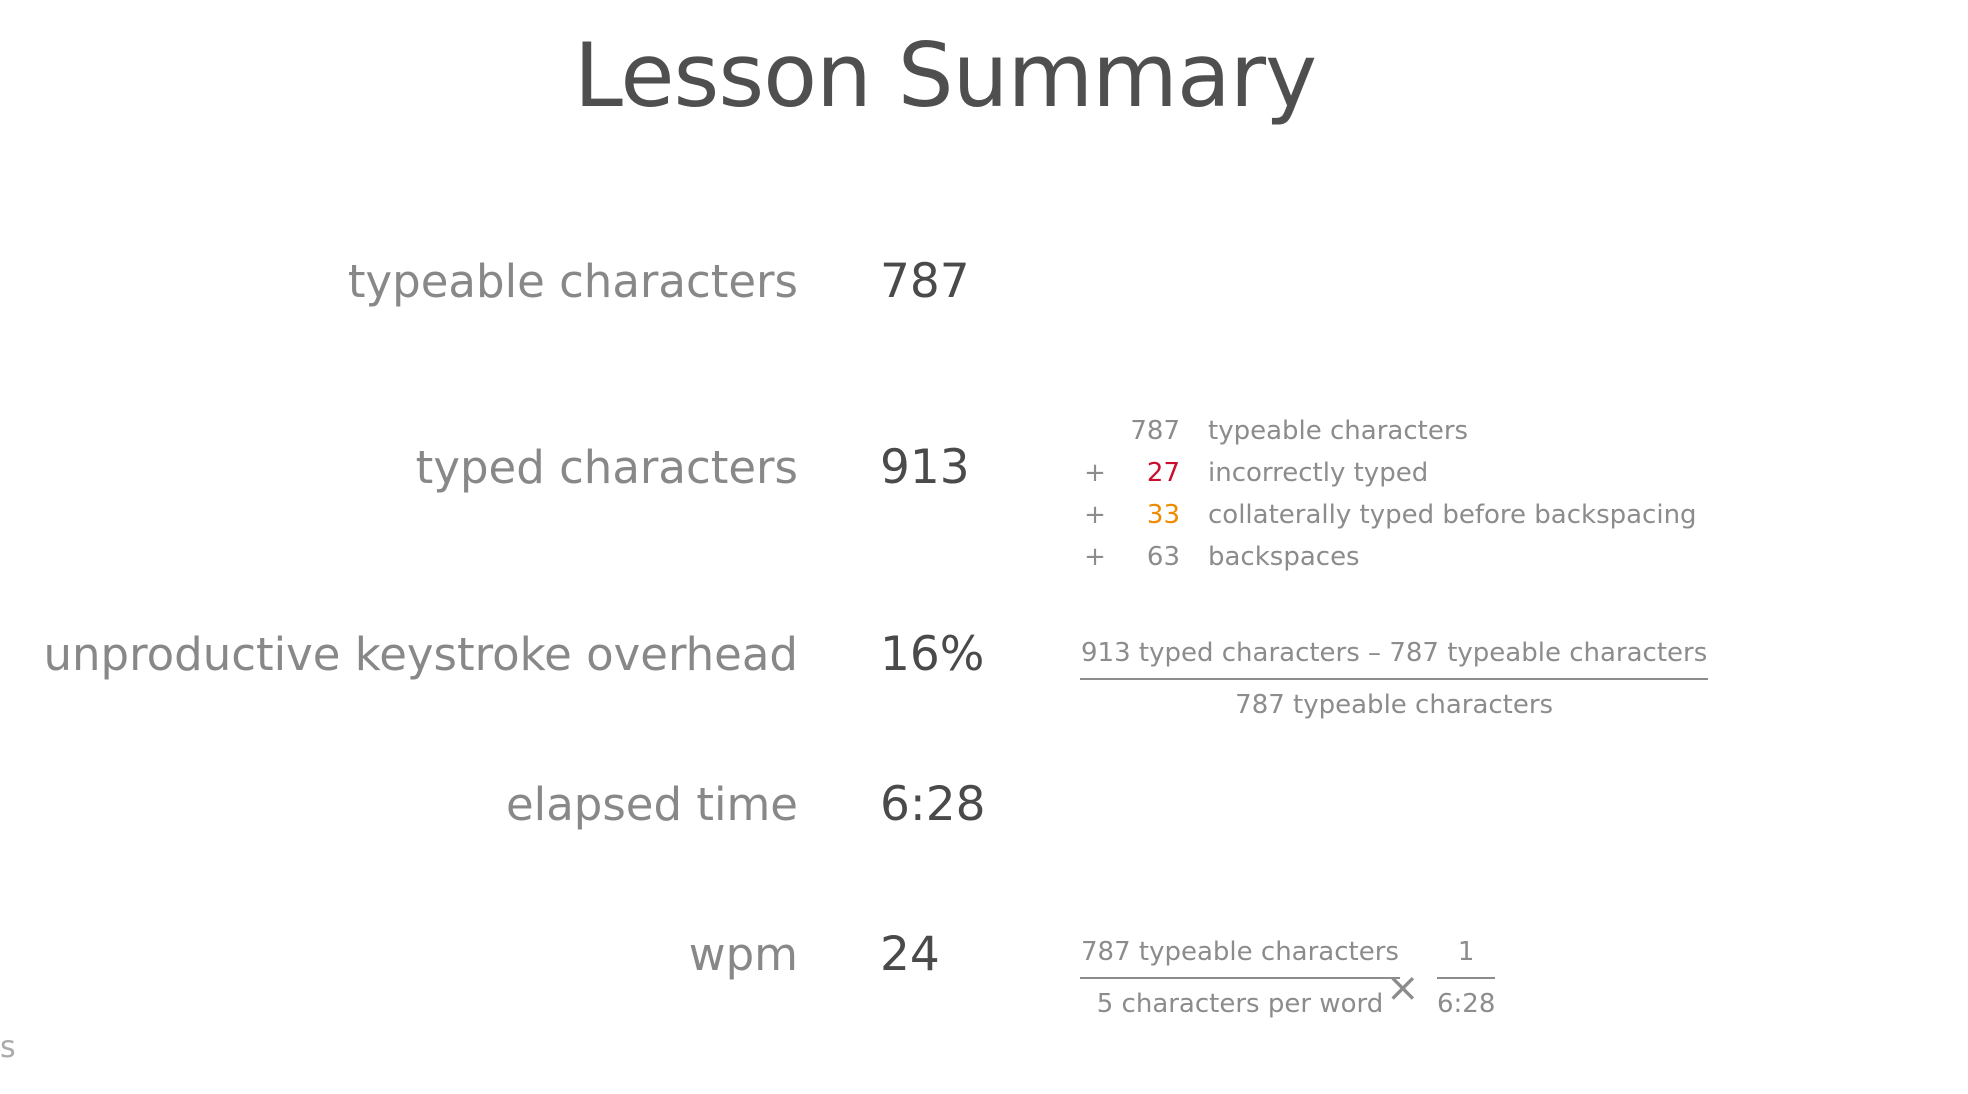 The height and width of the screenshot is (1094, 1968). What do you see at coordinates (1095, 431) in the screenshot?
I see `breakdown-operator` at bounding box center [1095, 431].